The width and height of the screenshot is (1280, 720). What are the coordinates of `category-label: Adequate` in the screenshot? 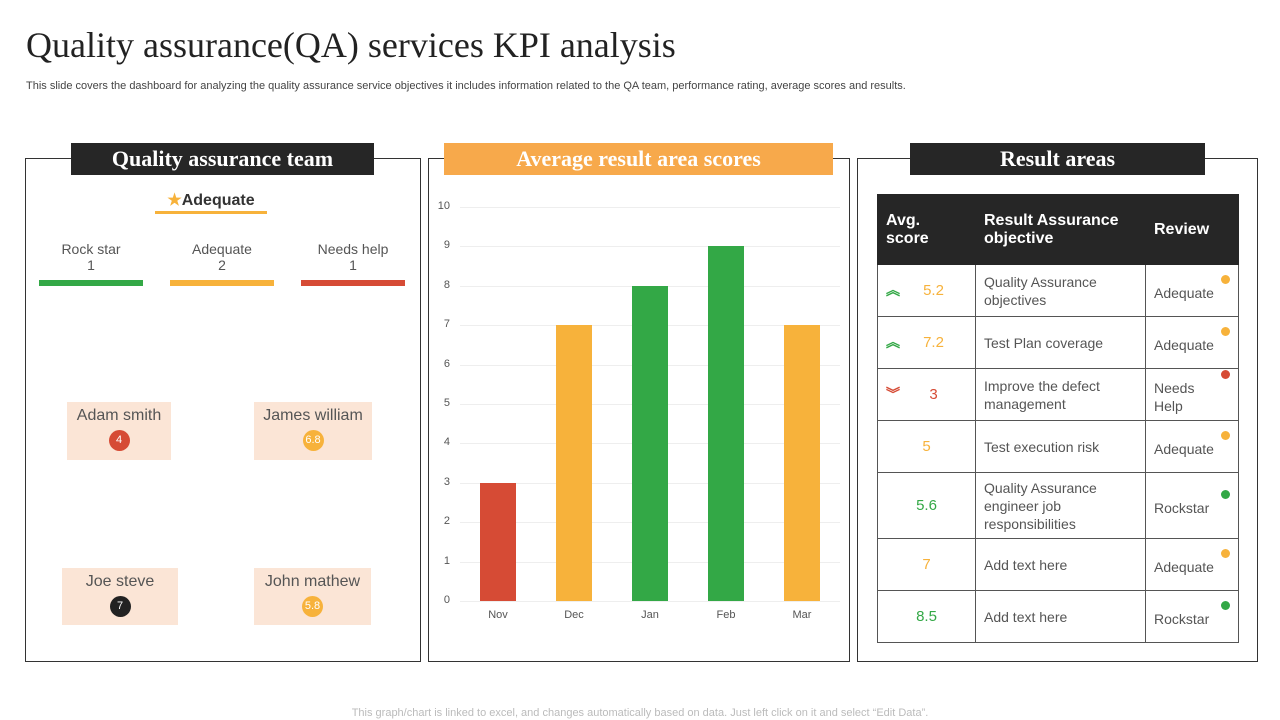 It's located at (222, 249).